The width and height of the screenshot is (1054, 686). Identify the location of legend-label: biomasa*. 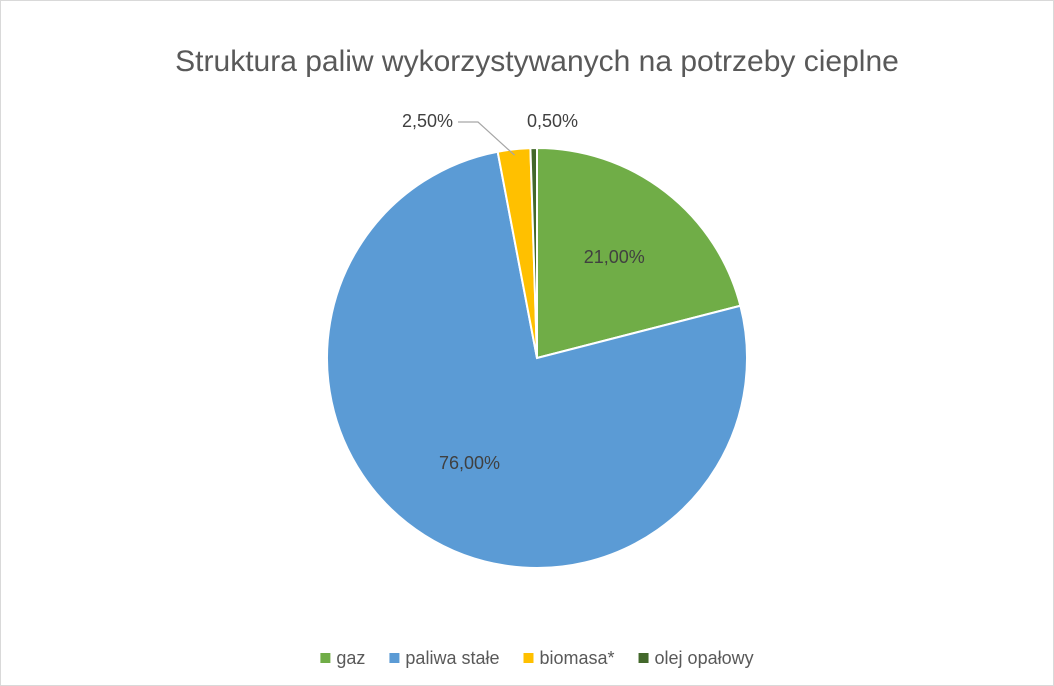
(576, 658).